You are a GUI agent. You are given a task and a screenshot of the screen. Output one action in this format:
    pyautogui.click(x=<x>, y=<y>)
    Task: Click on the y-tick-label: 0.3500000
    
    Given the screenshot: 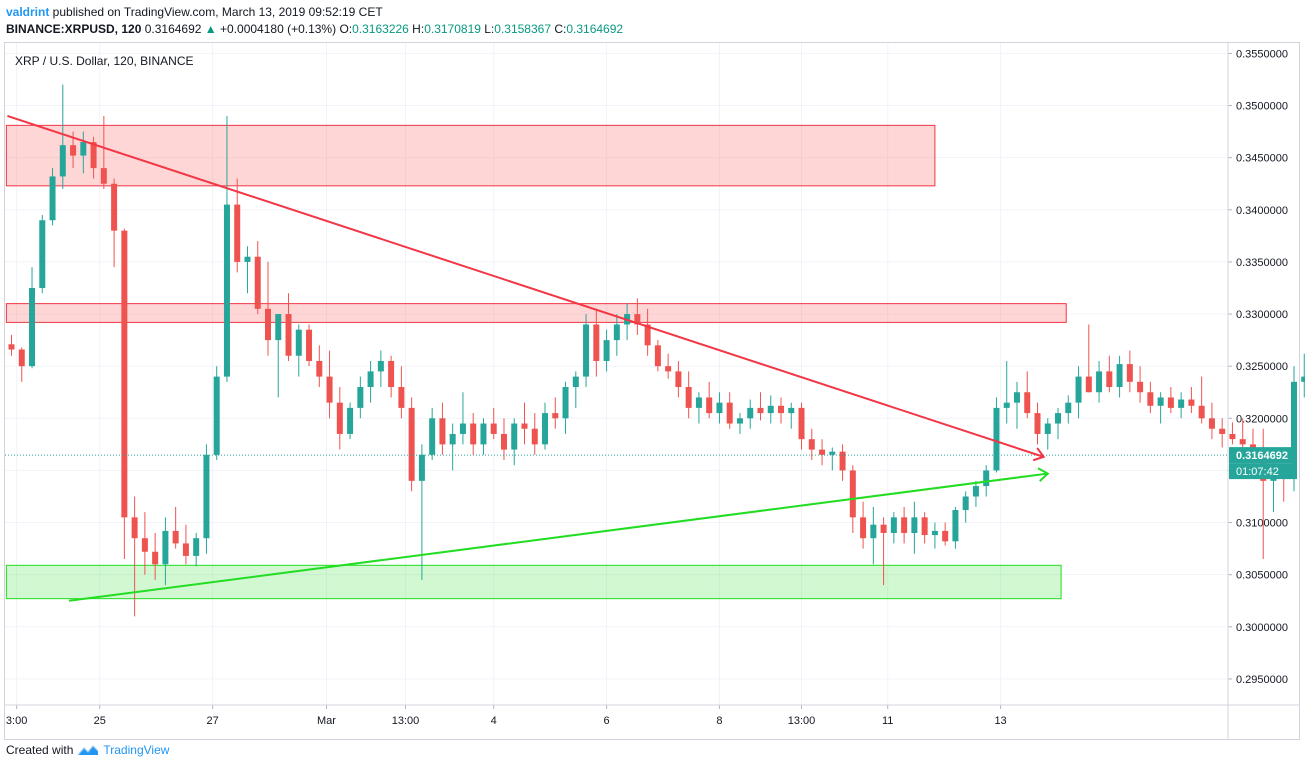 What is the action you would take?
    pyautogui.click(x=1262, y=107)
    